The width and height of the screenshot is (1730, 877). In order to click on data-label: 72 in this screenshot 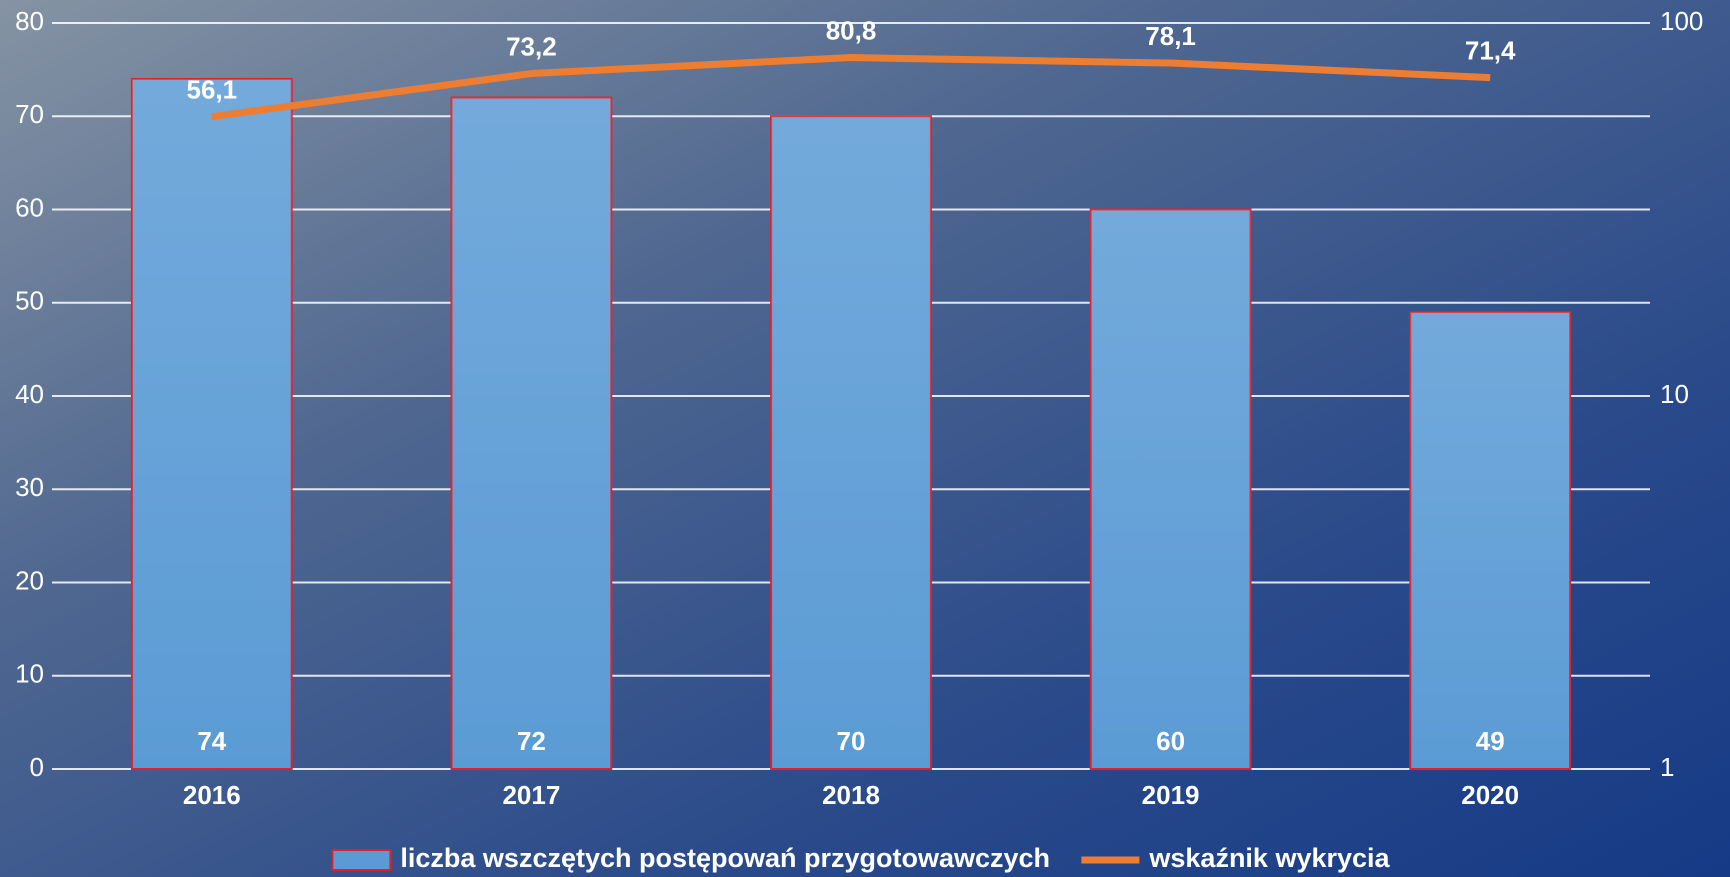, I will do `click(531, 741)`.